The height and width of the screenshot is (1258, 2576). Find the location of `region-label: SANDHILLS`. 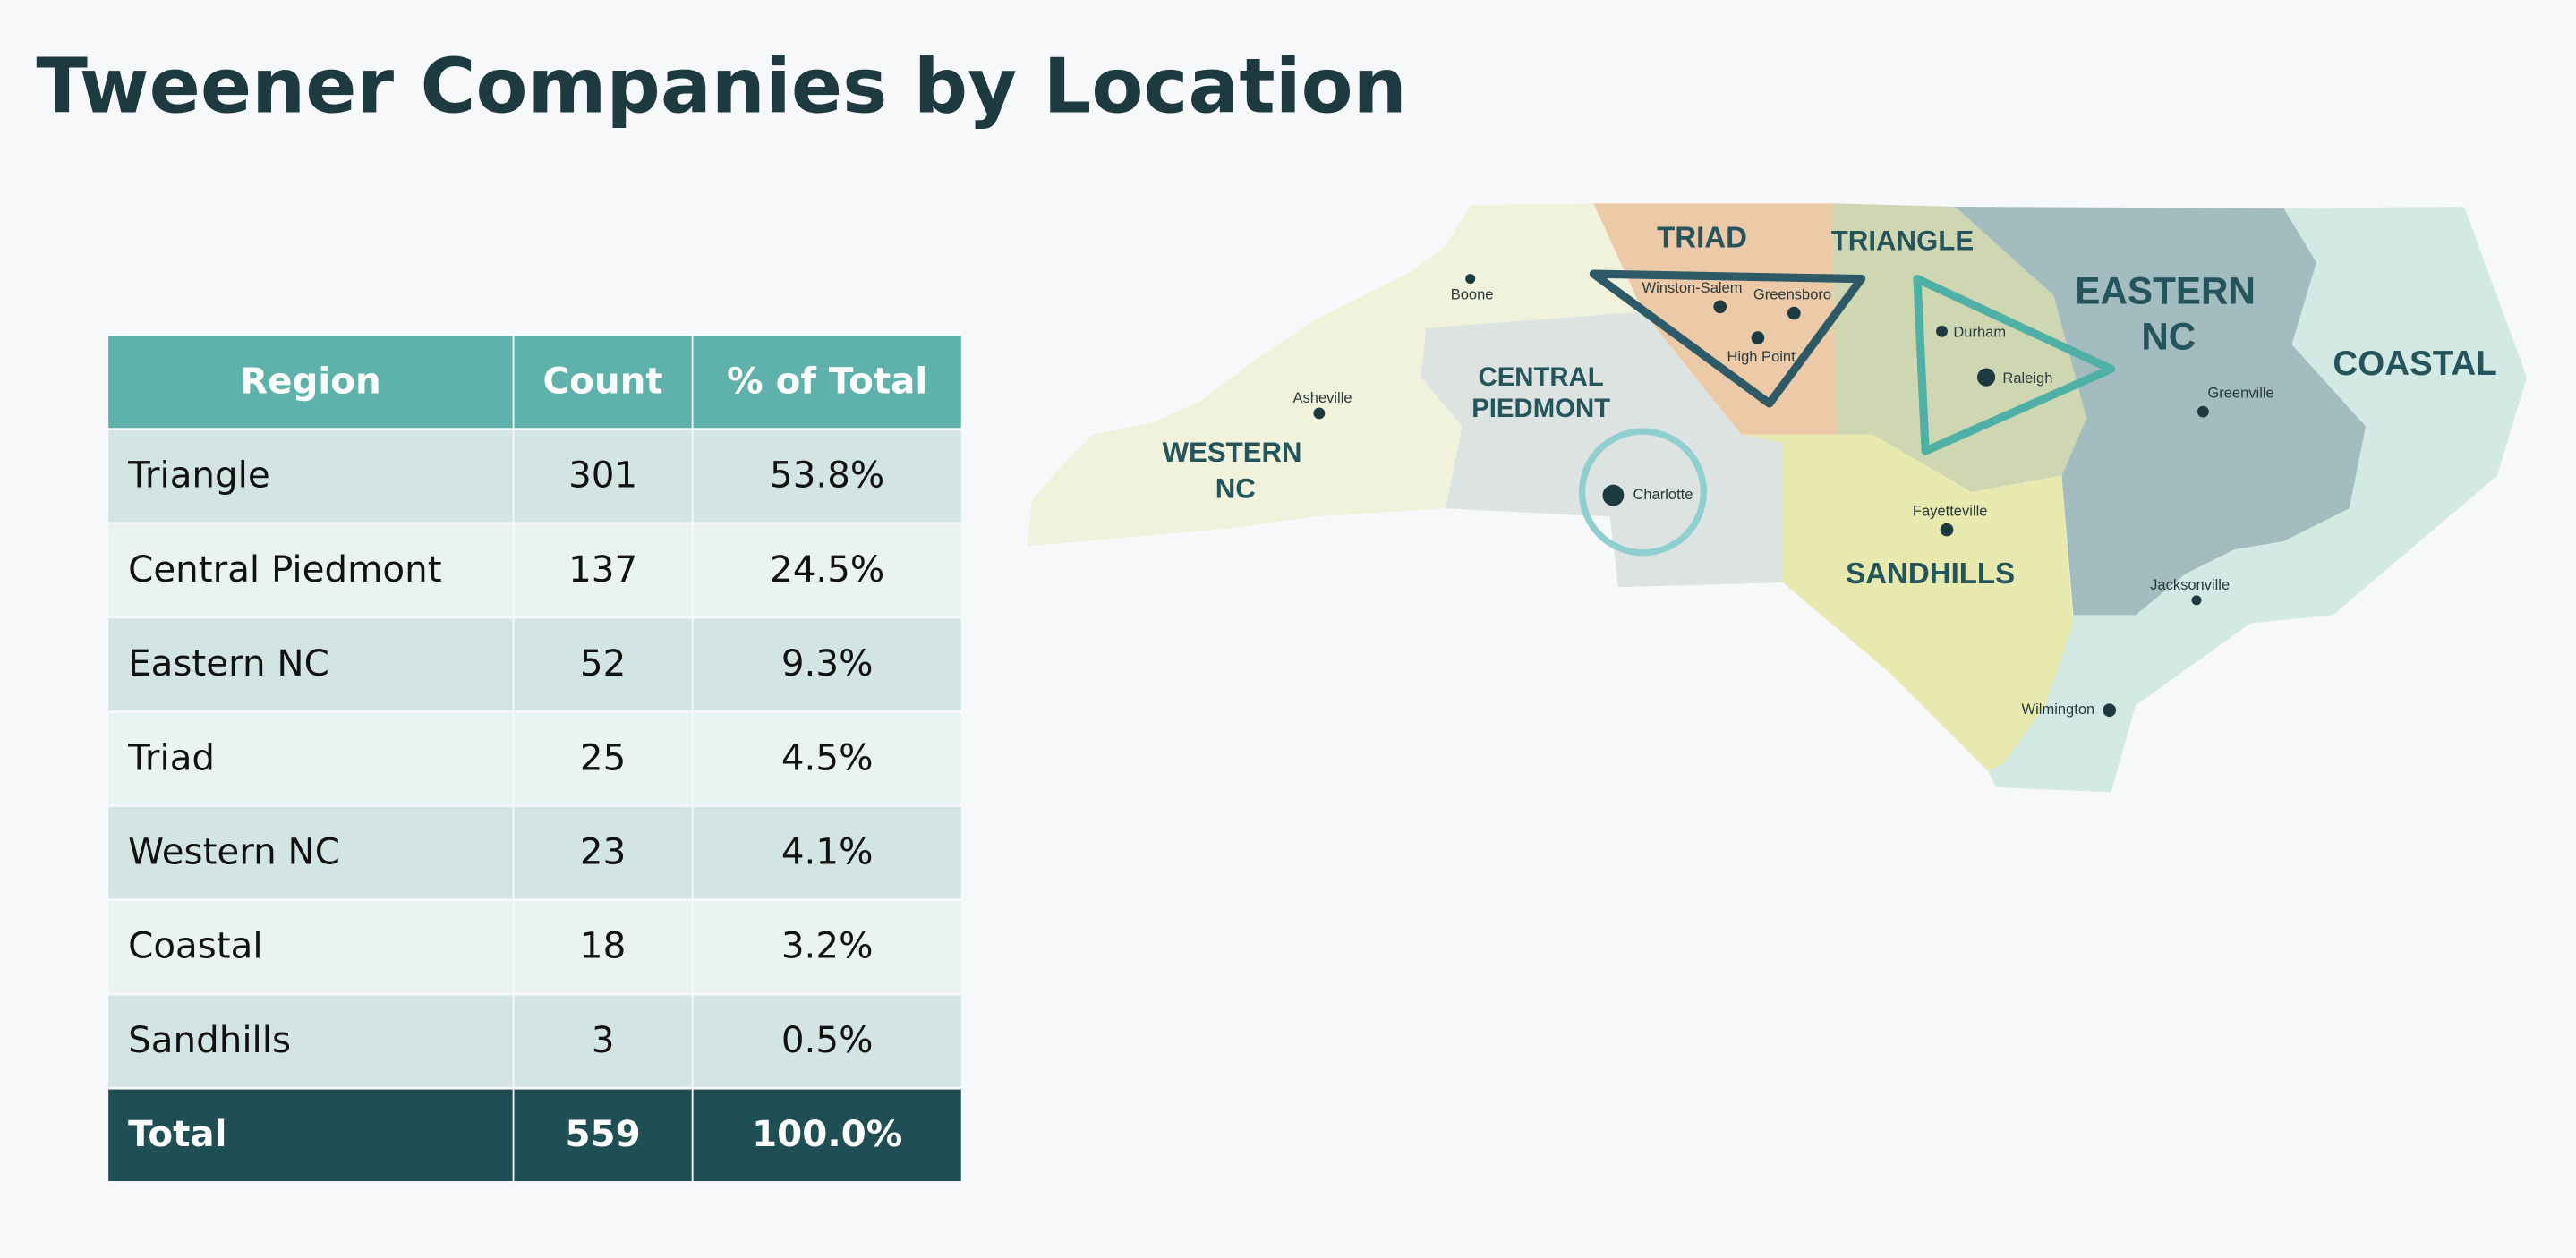

region-label: SANDHILLS is located at coordinates (1930, 573).